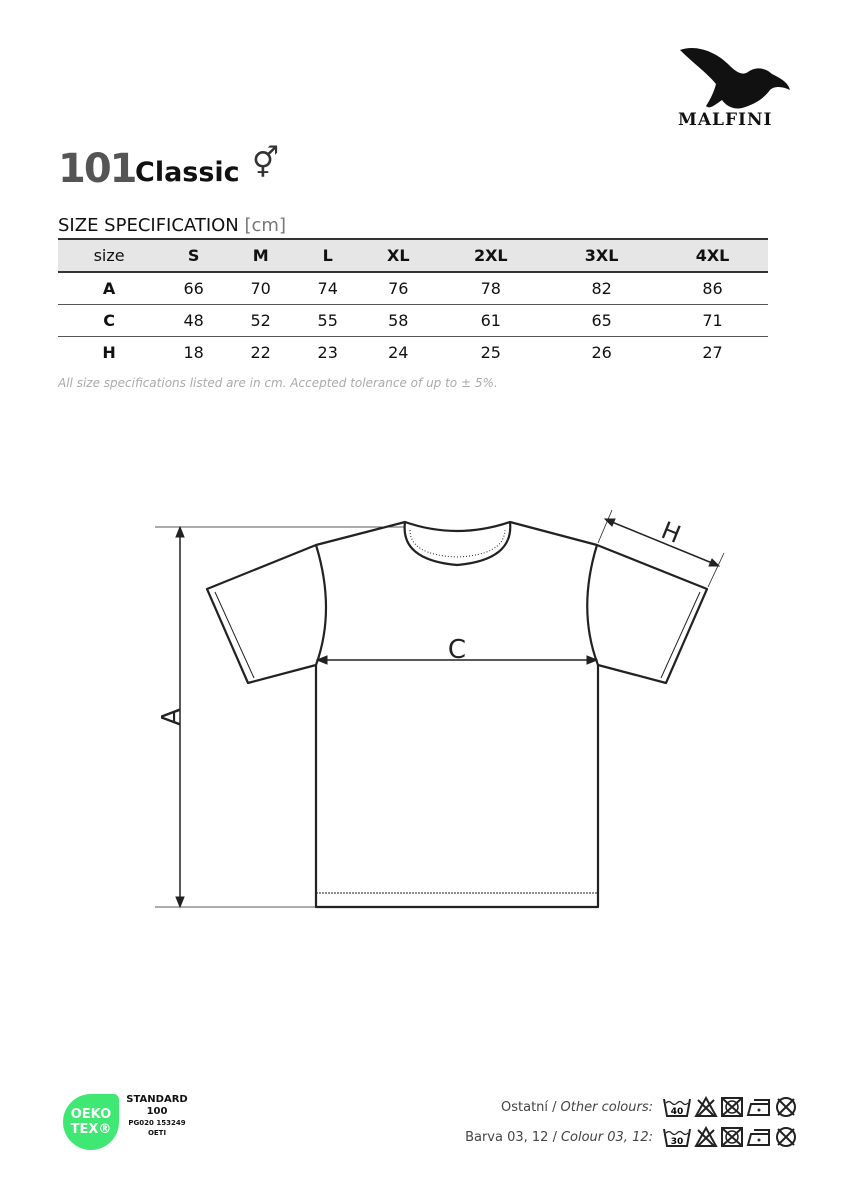 Image resolution: width=849 pixels, height=1200 pixels. I want to click on care-icons: 40, so click(730, 1107).